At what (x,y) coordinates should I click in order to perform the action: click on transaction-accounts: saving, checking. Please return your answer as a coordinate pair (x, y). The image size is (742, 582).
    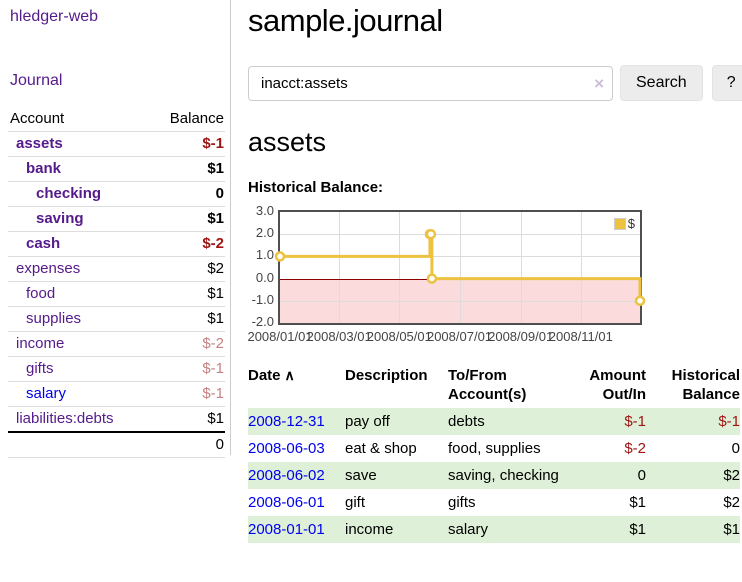
    Looking at the image, I should click on (503, 475).